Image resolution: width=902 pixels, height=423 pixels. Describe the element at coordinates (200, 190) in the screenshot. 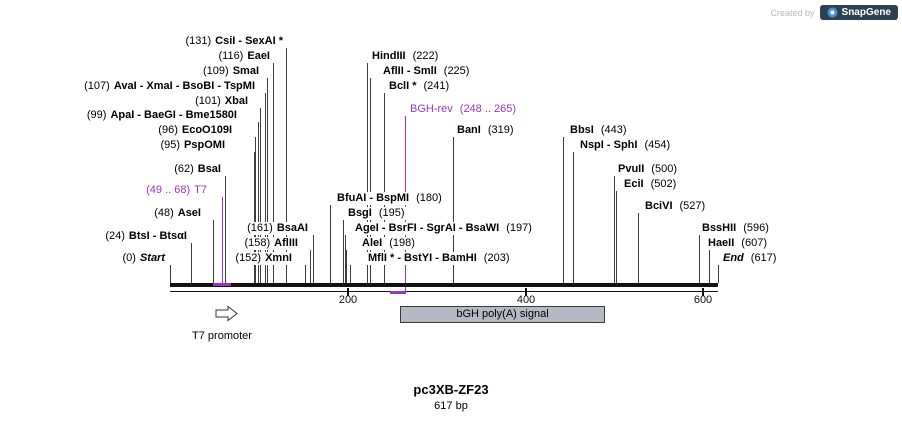

I see `site-name: T7` at that location.